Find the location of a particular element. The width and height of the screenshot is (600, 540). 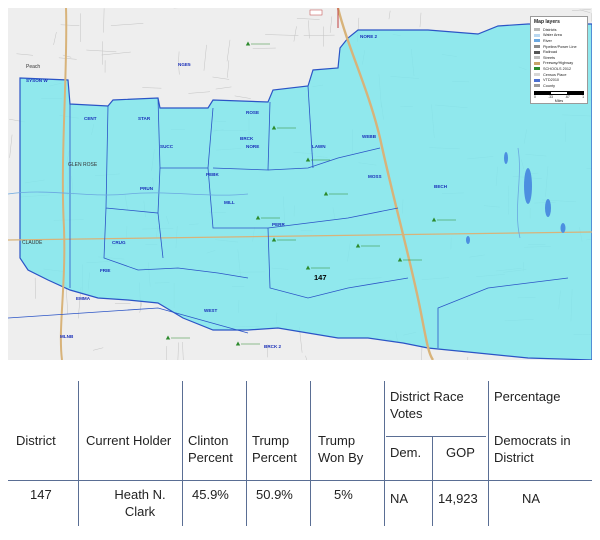

legend-label: Water Area is located at coordinates (552, 35).